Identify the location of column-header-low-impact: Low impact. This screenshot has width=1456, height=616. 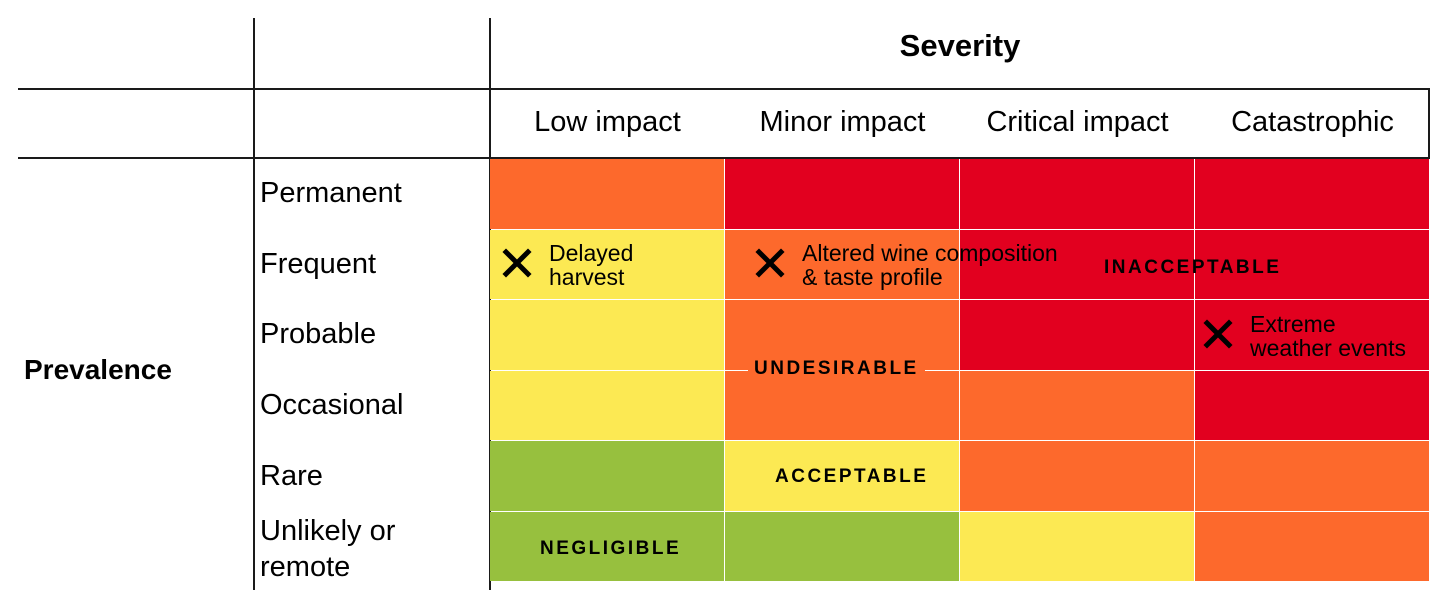
(607, 122).